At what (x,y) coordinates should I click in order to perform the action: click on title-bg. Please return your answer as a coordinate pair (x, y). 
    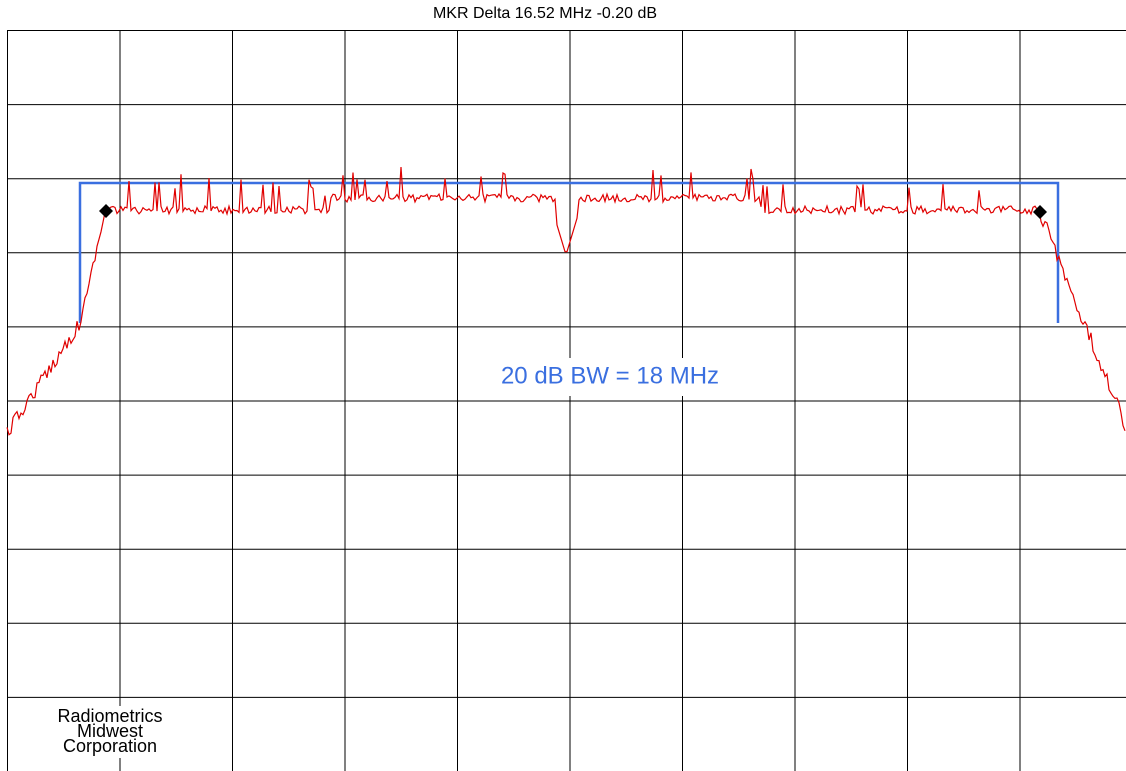
    Looking at the image, I should click on (563, 14).